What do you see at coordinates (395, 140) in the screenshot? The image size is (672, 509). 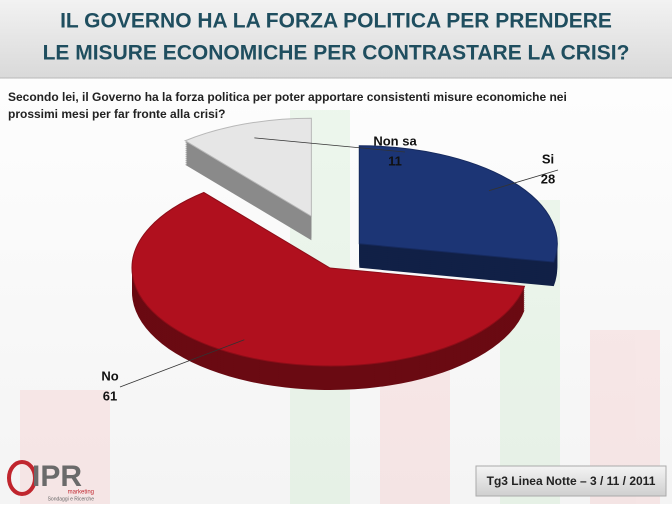 I see `category-label: Non sa` at bounding box center [395, 140].